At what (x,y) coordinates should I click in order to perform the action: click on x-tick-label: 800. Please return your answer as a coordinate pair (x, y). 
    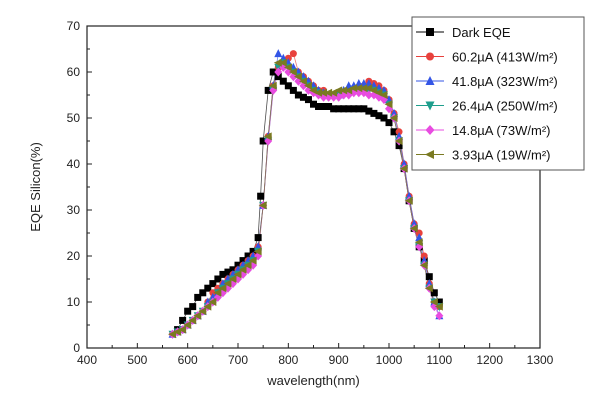
    Looking at the image, I should click on (288, 360).